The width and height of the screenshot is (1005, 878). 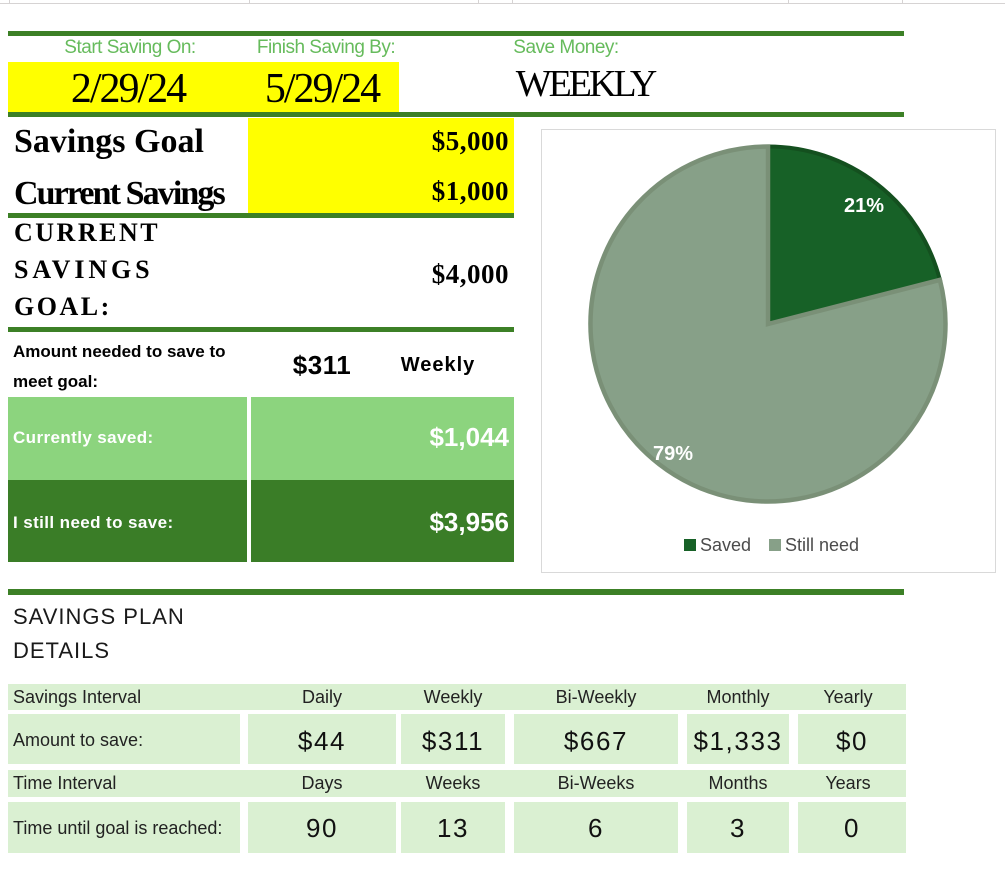 What do you see at coordinates (822, 545) in the screenshot?
I see `svg-text: Still need` at bounding box center [822, 545].